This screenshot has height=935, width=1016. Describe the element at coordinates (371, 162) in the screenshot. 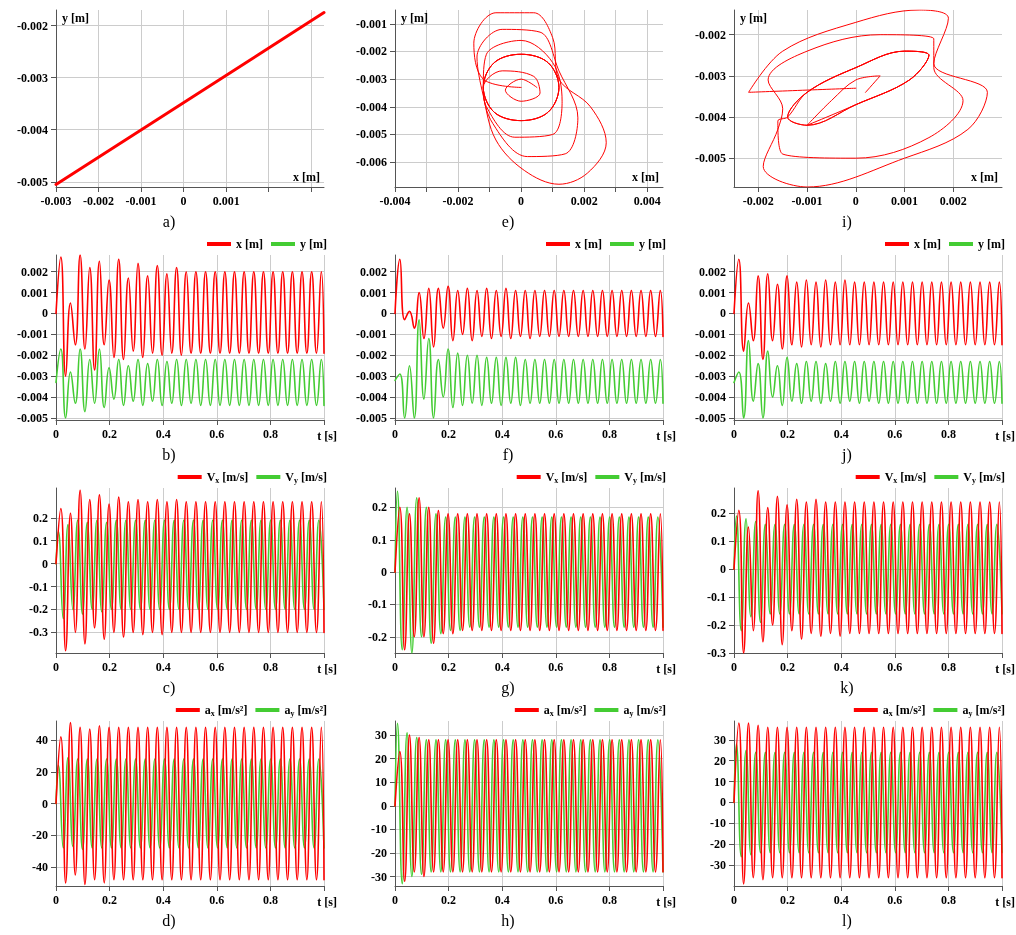

I see `y-tick-label: -0.006` at that location.